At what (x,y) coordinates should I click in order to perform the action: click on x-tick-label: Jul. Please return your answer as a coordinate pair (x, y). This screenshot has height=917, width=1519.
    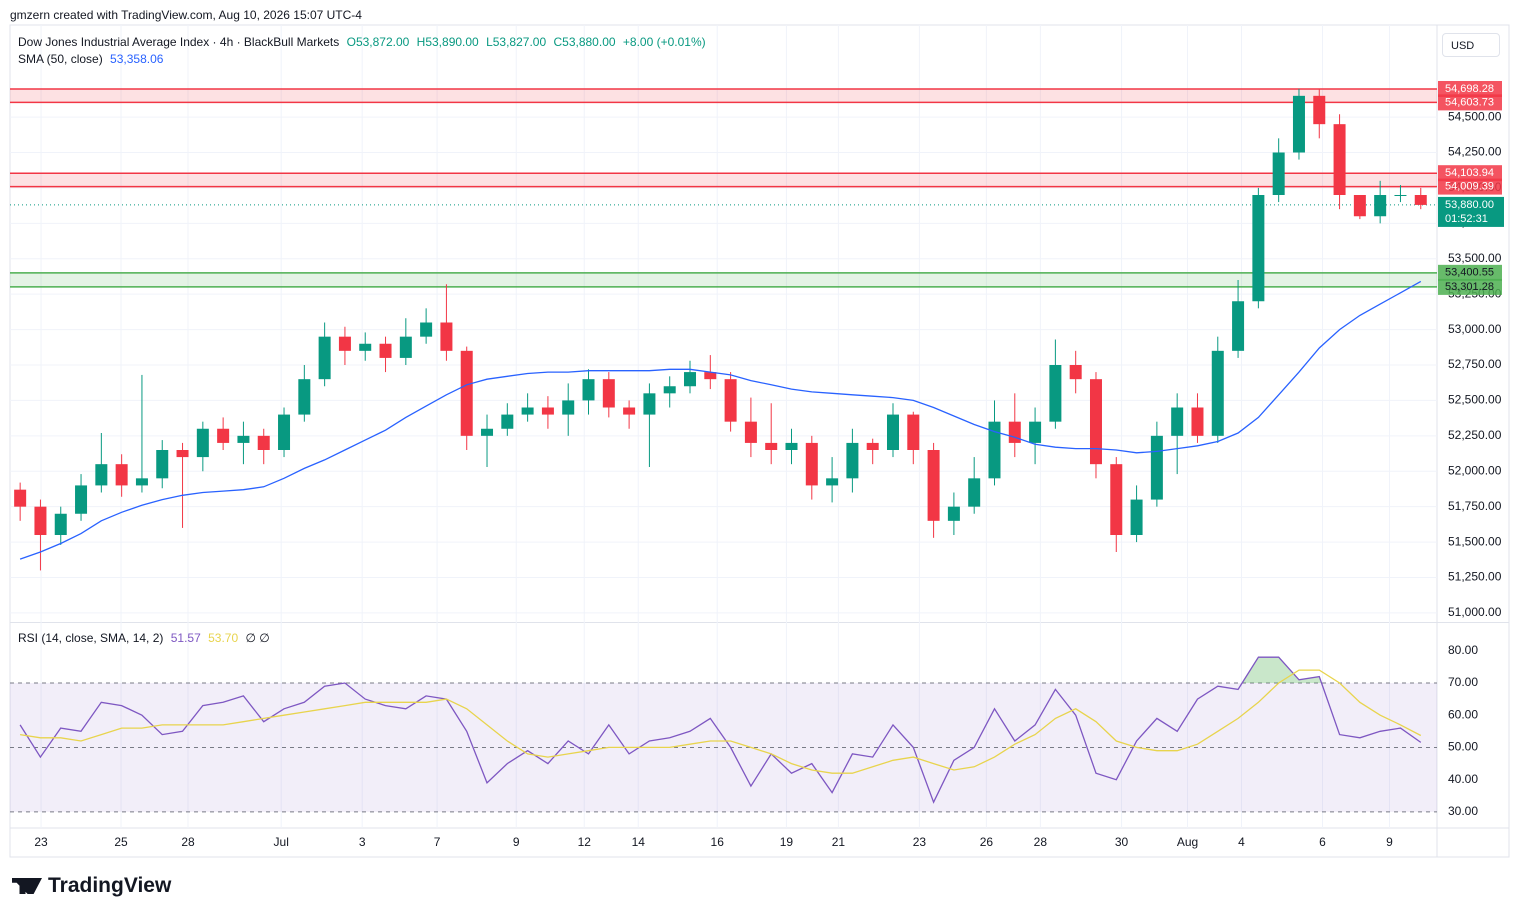
    Looking at the image, I should click on (281, 842).